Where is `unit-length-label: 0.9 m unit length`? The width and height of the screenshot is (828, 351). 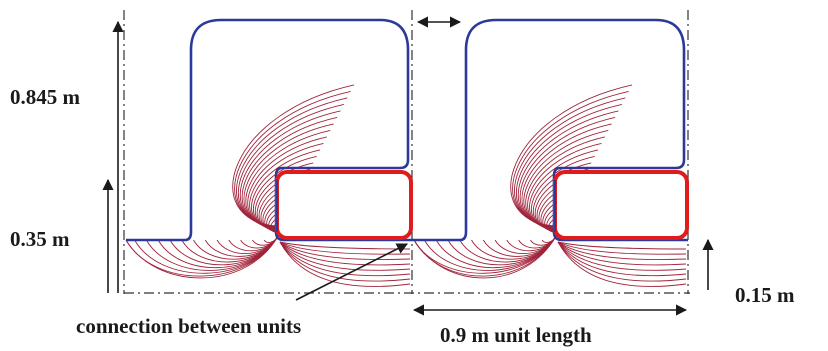 unit-length-label: 0.9 m unit length is located at coordinates (516, 335).